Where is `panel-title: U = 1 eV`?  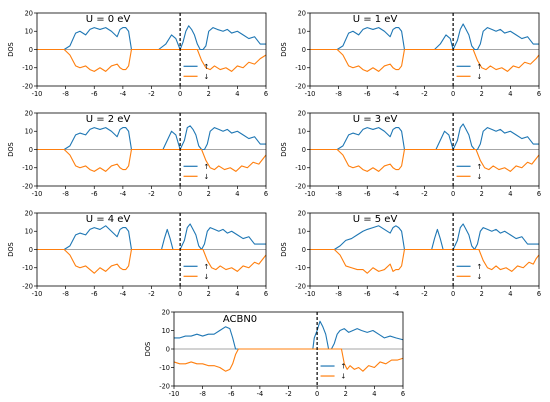 panel-title: U = 1 eV is located at coordinates (375, 19).